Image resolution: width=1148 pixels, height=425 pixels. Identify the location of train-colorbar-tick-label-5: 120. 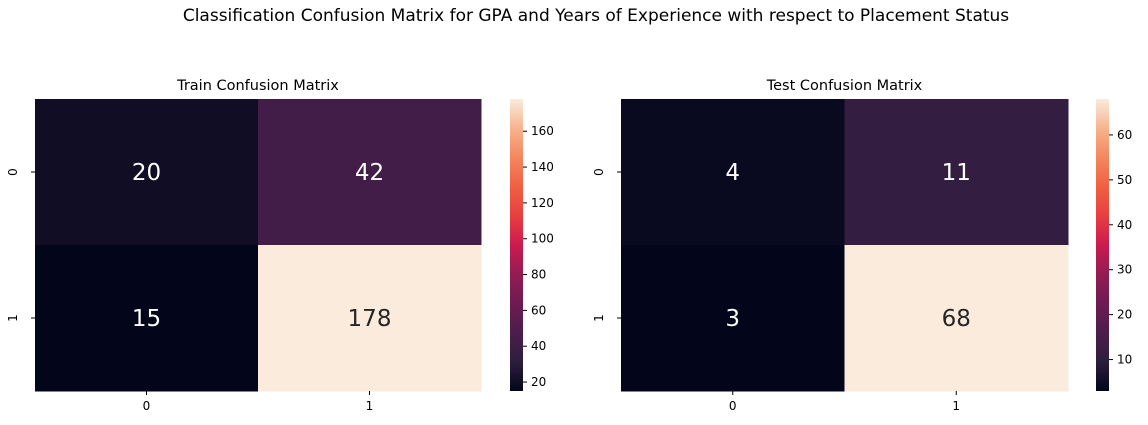
(542, 203).